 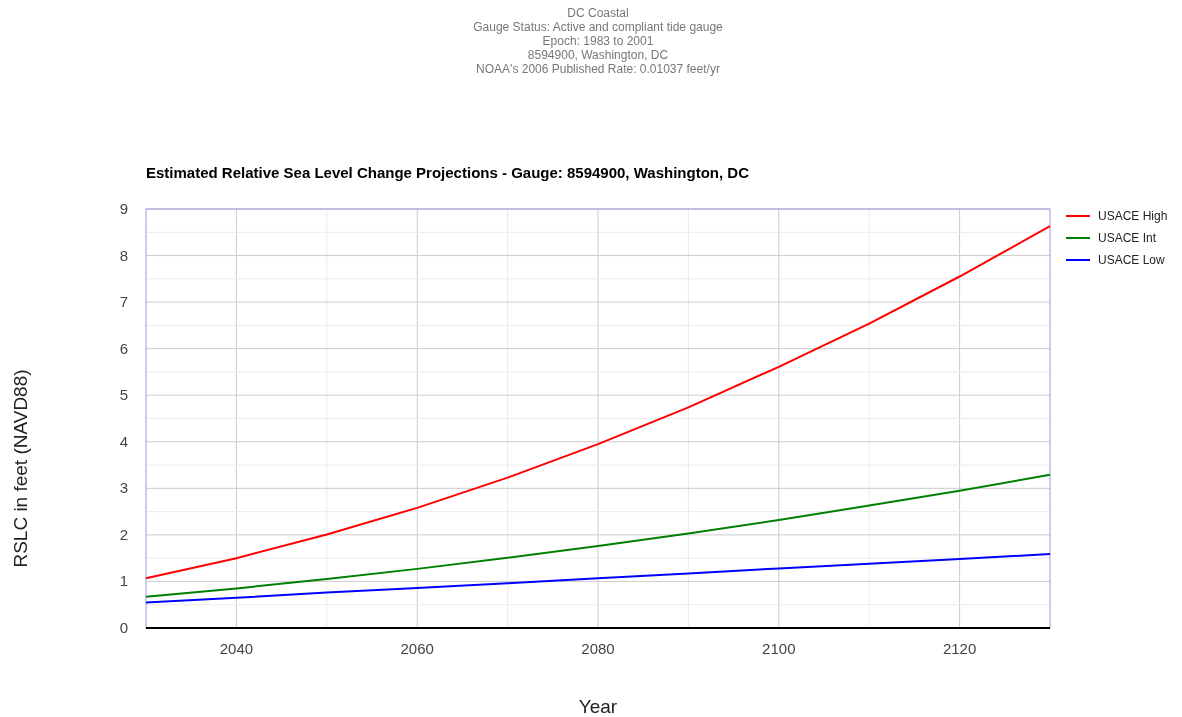 What do you see at coordinates (598, 648) in the screenshot?
I see `x-tick-label: 2080` at bounding box center [598, 648].